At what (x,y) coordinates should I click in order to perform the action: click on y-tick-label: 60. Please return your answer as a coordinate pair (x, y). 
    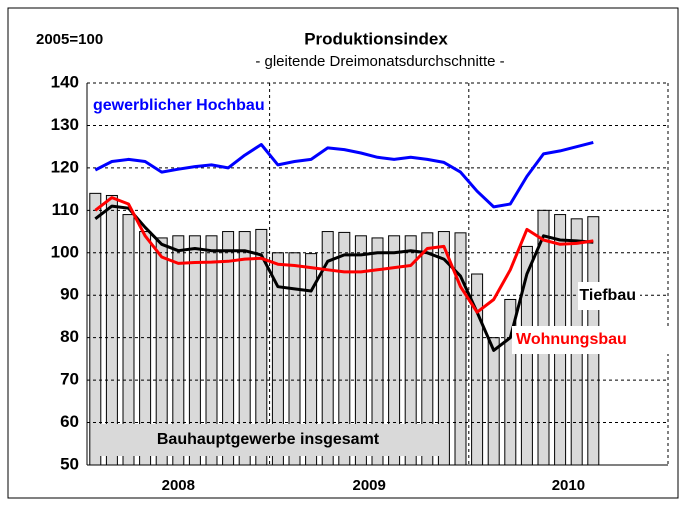
    Looking at the image, I should click on (69, 421).